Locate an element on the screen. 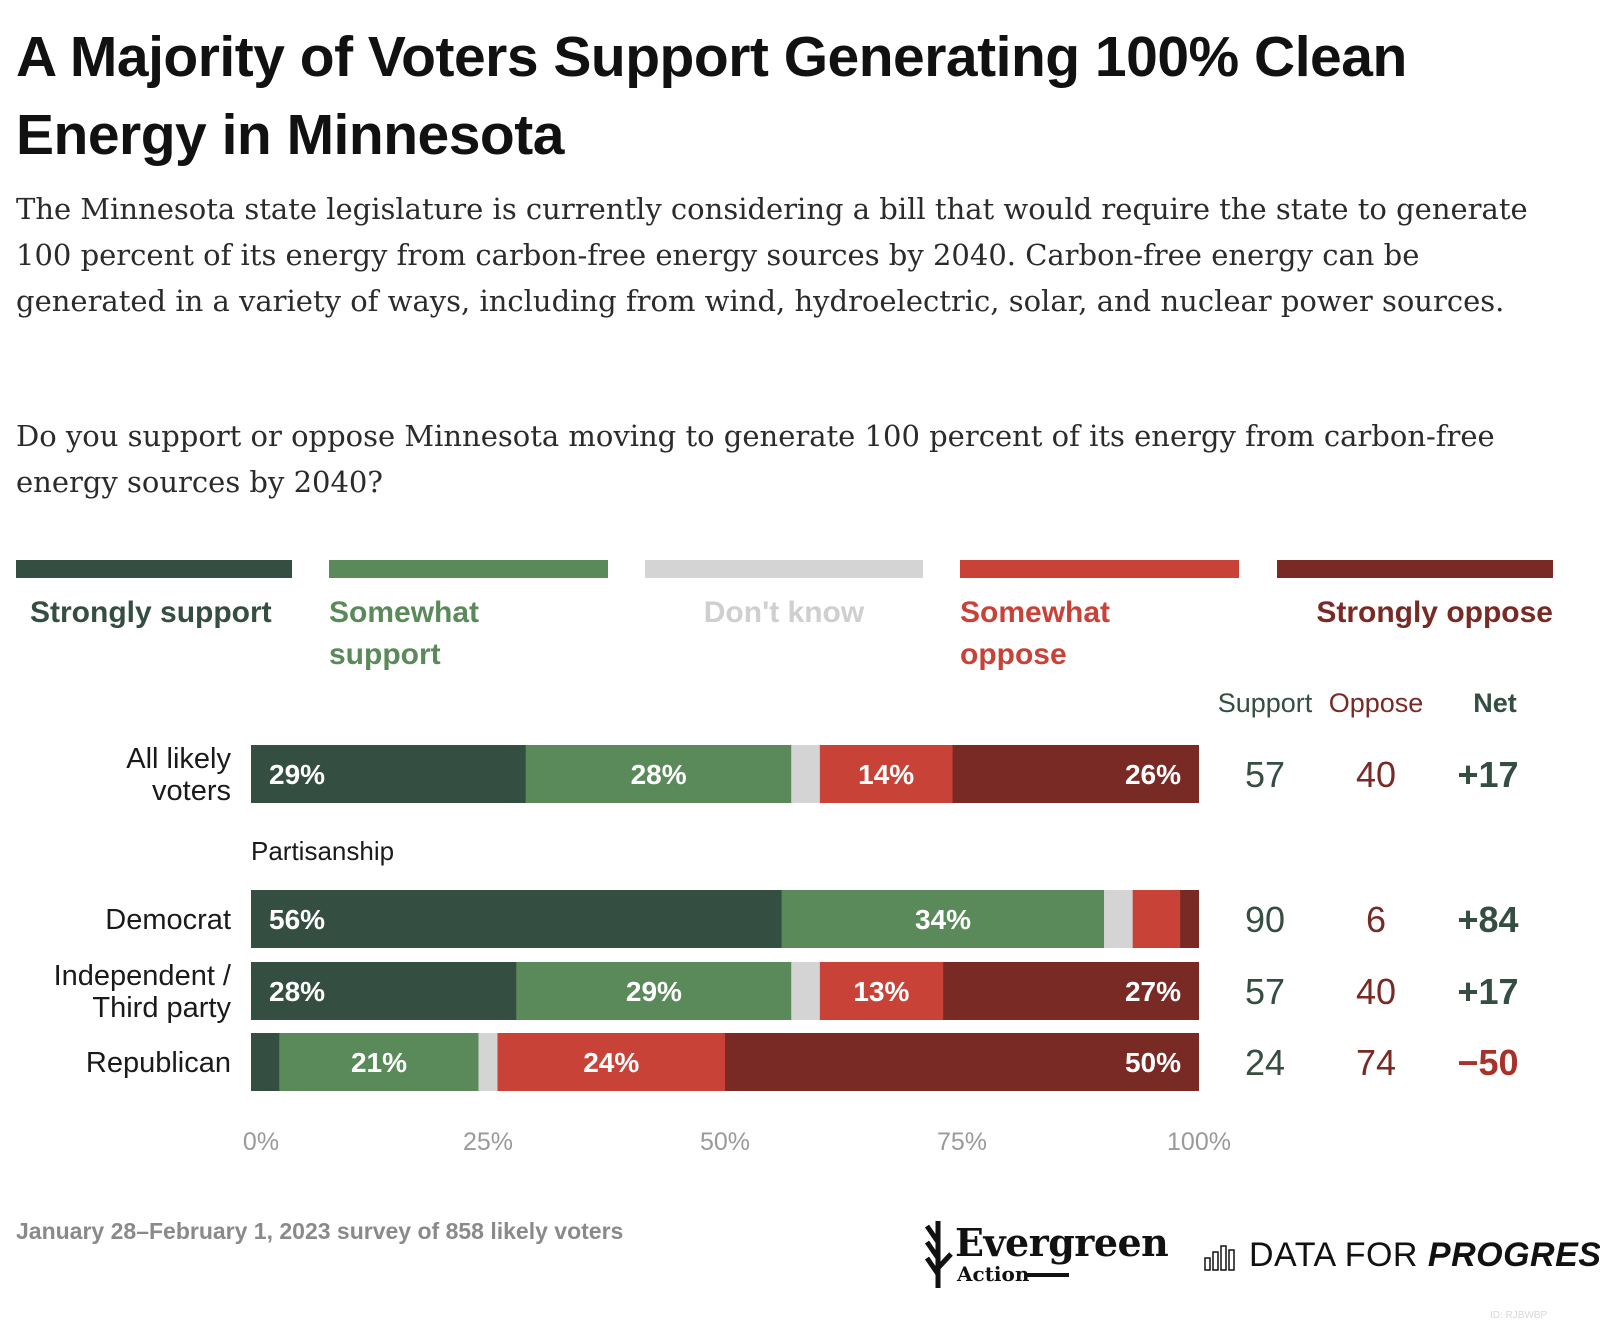  group-label-partisanship: Partisanship is located at coordinates (322, 851).